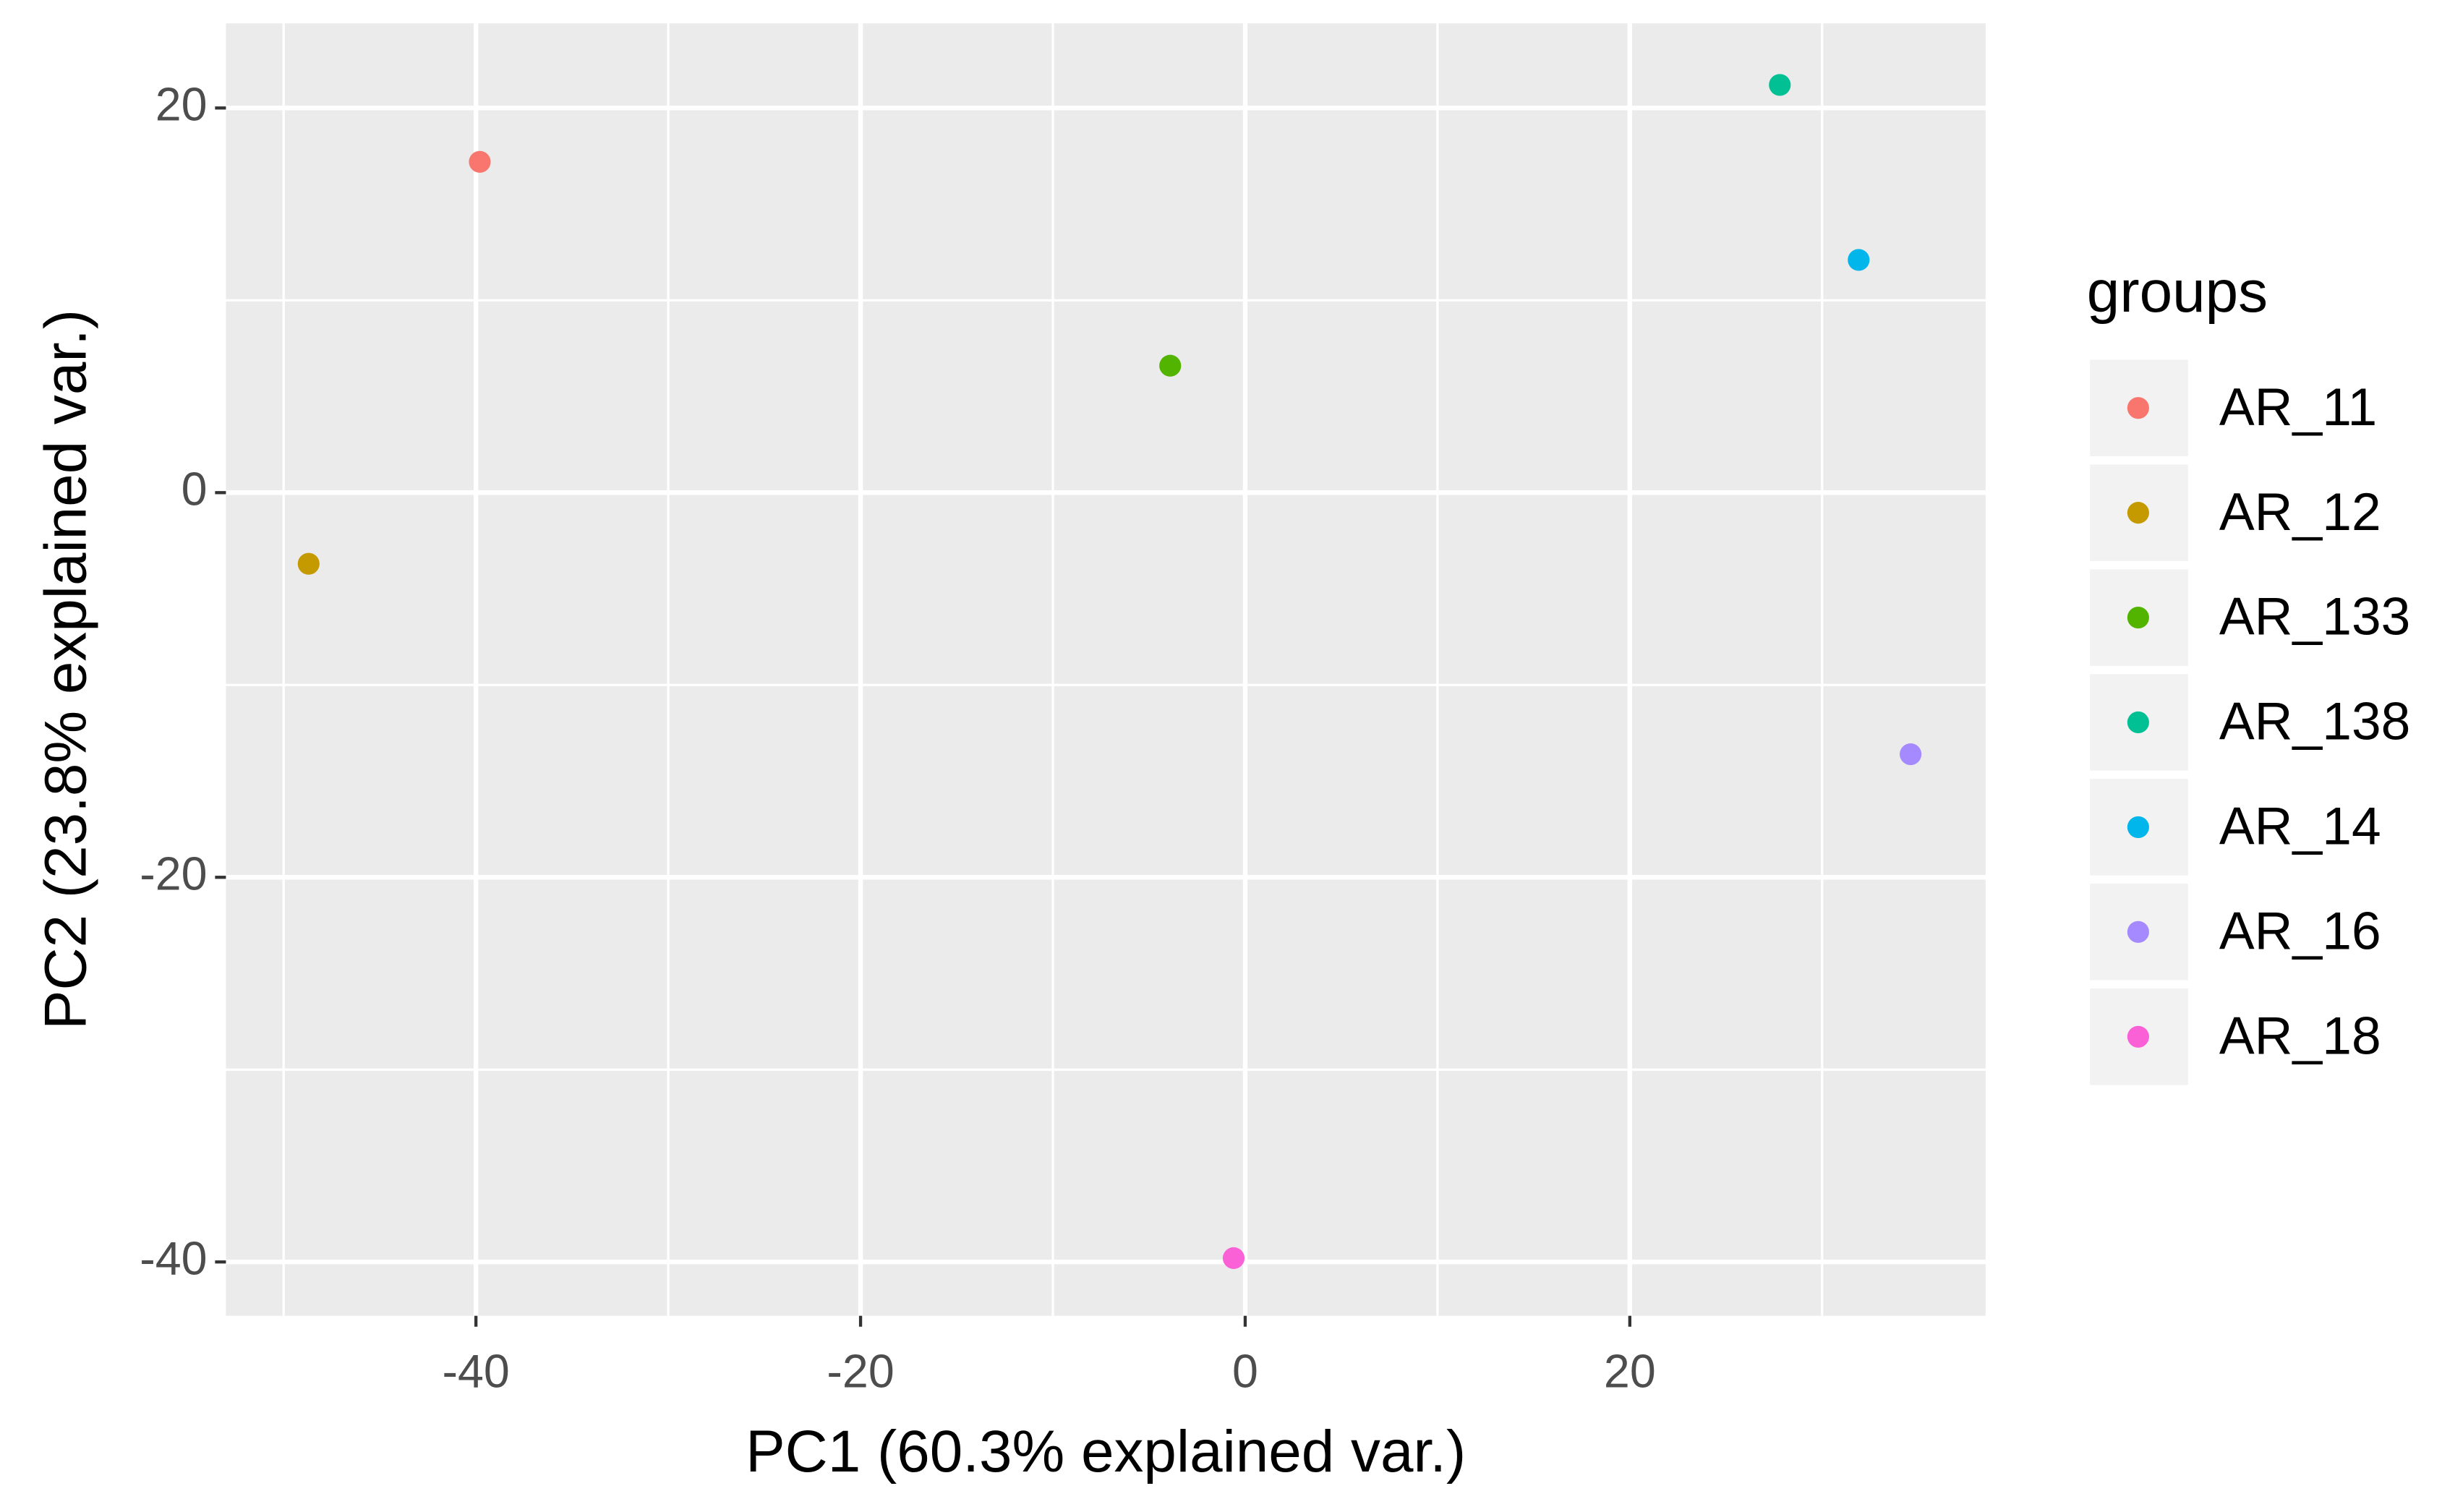 The image size is (2442, 1512). What do you see at coordinates (1106, 1452) in the screenshot?
I see `x-axis-title: PC1 (60.3% explained var.)` at bounding box center [1106, 1452].